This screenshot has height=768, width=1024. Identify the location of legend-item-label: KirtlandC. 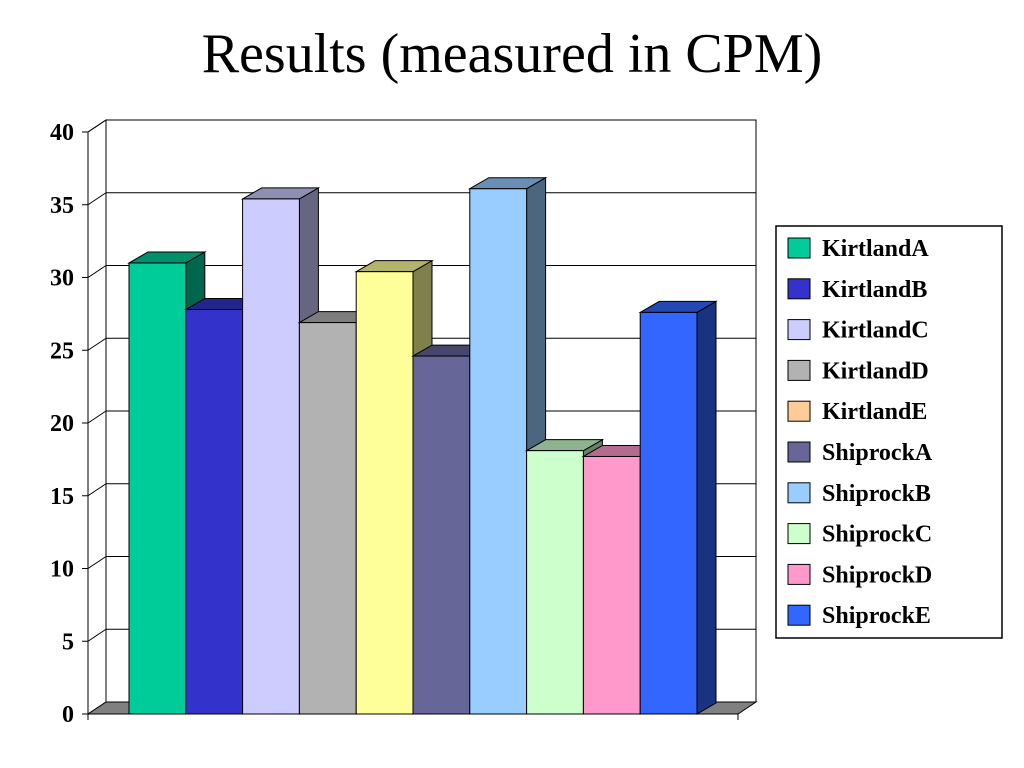
(875, 331).